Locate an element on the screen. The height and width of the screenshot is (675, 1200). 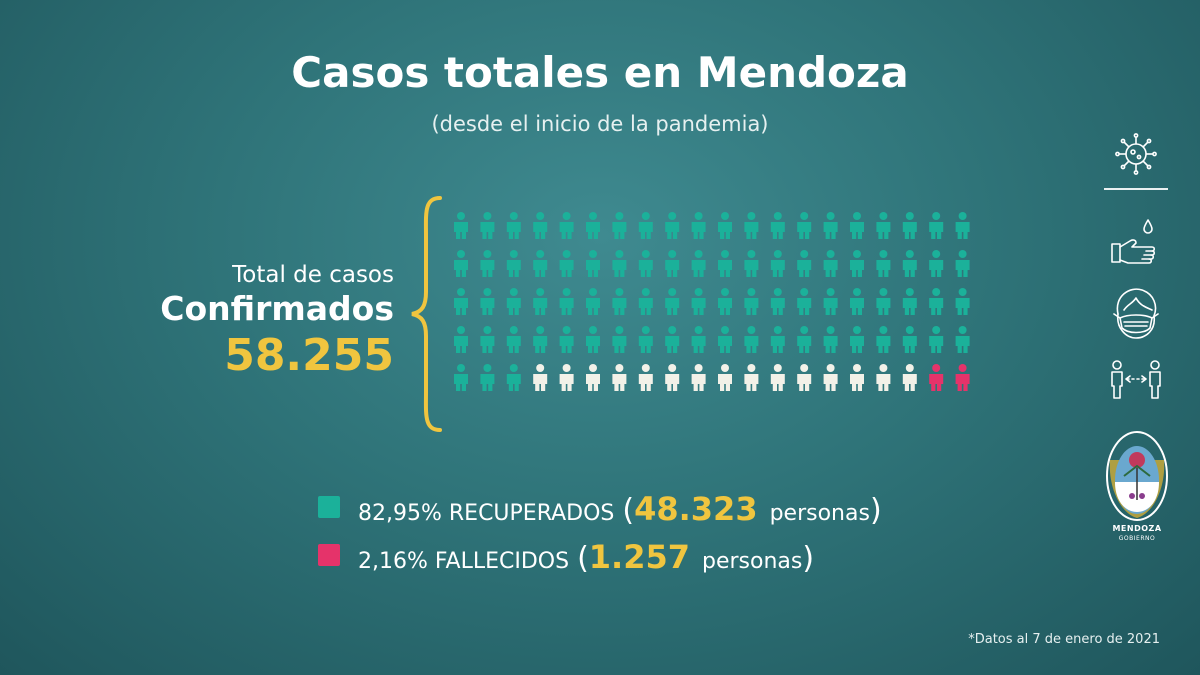
legend-open-paren: ( is located at coordinates (583, 558).